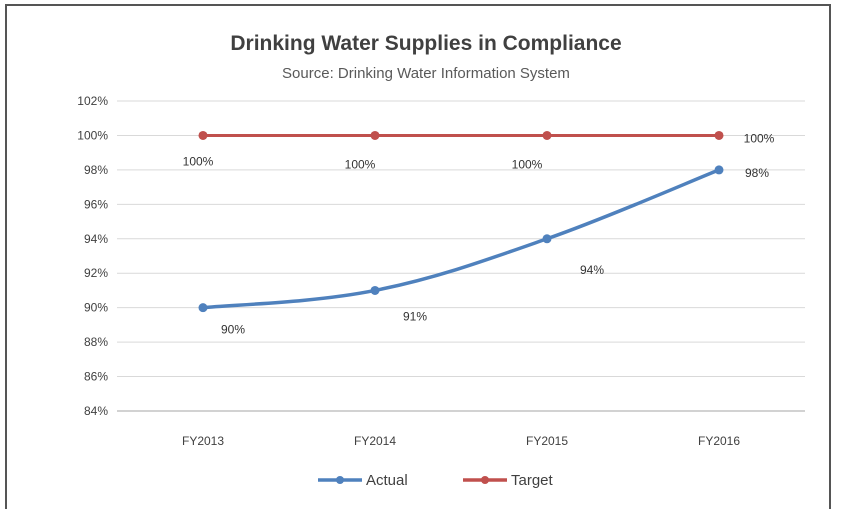 This screenshot has width=841, height=511. I want to click on y-tick-label: 96%, so click(96, 204).